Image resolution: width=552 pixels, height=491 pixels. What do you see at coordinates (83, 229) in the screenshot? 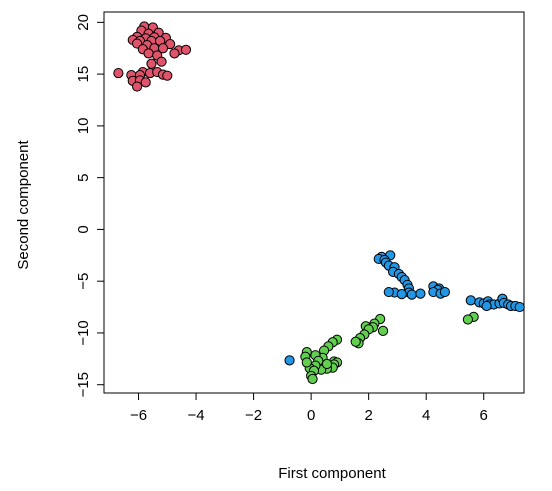
I see `y-tick-label: 0` at bounding box center [83, 229].